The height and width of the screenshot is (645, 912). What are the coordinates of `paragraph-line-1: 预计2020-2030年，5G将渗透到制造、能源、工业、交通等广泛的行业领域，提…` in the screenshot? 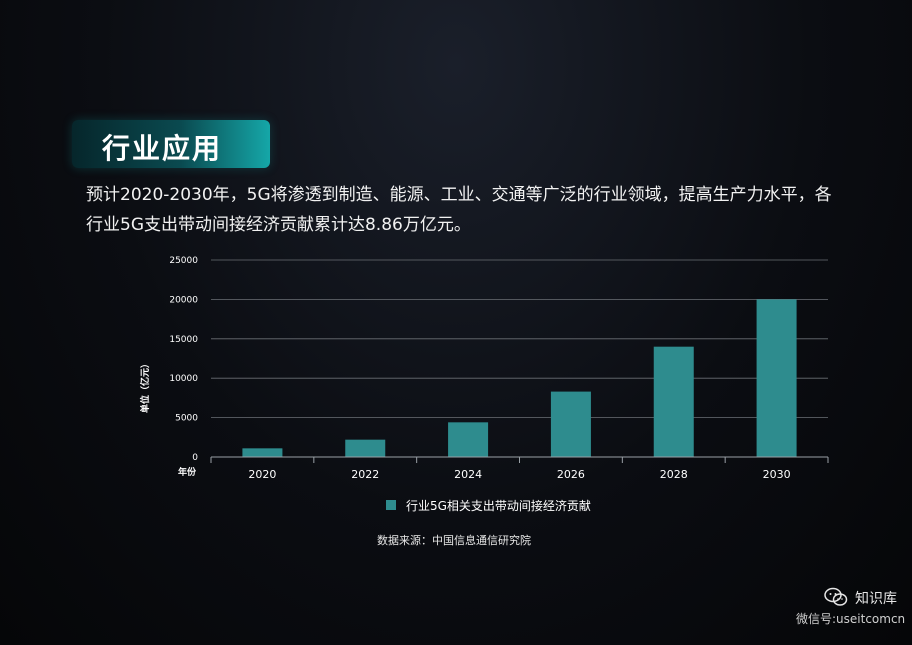 It's located at (459, 195).